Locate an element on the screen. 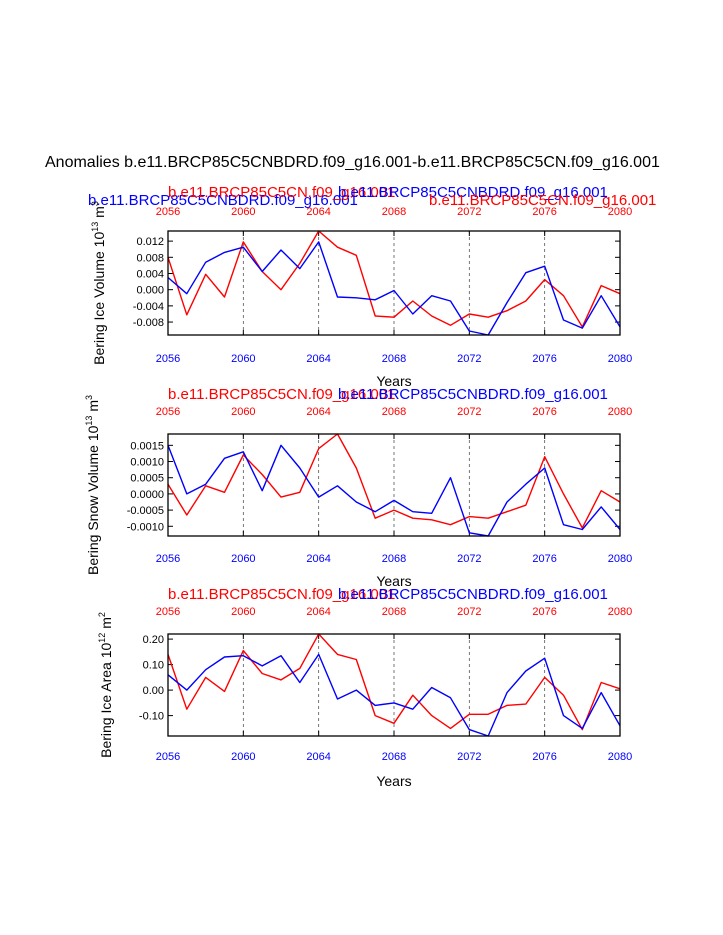  top-label-red-2: b.e11.BRCP85C5CN.f09_g16.001 is located at coordinates (542, 200).